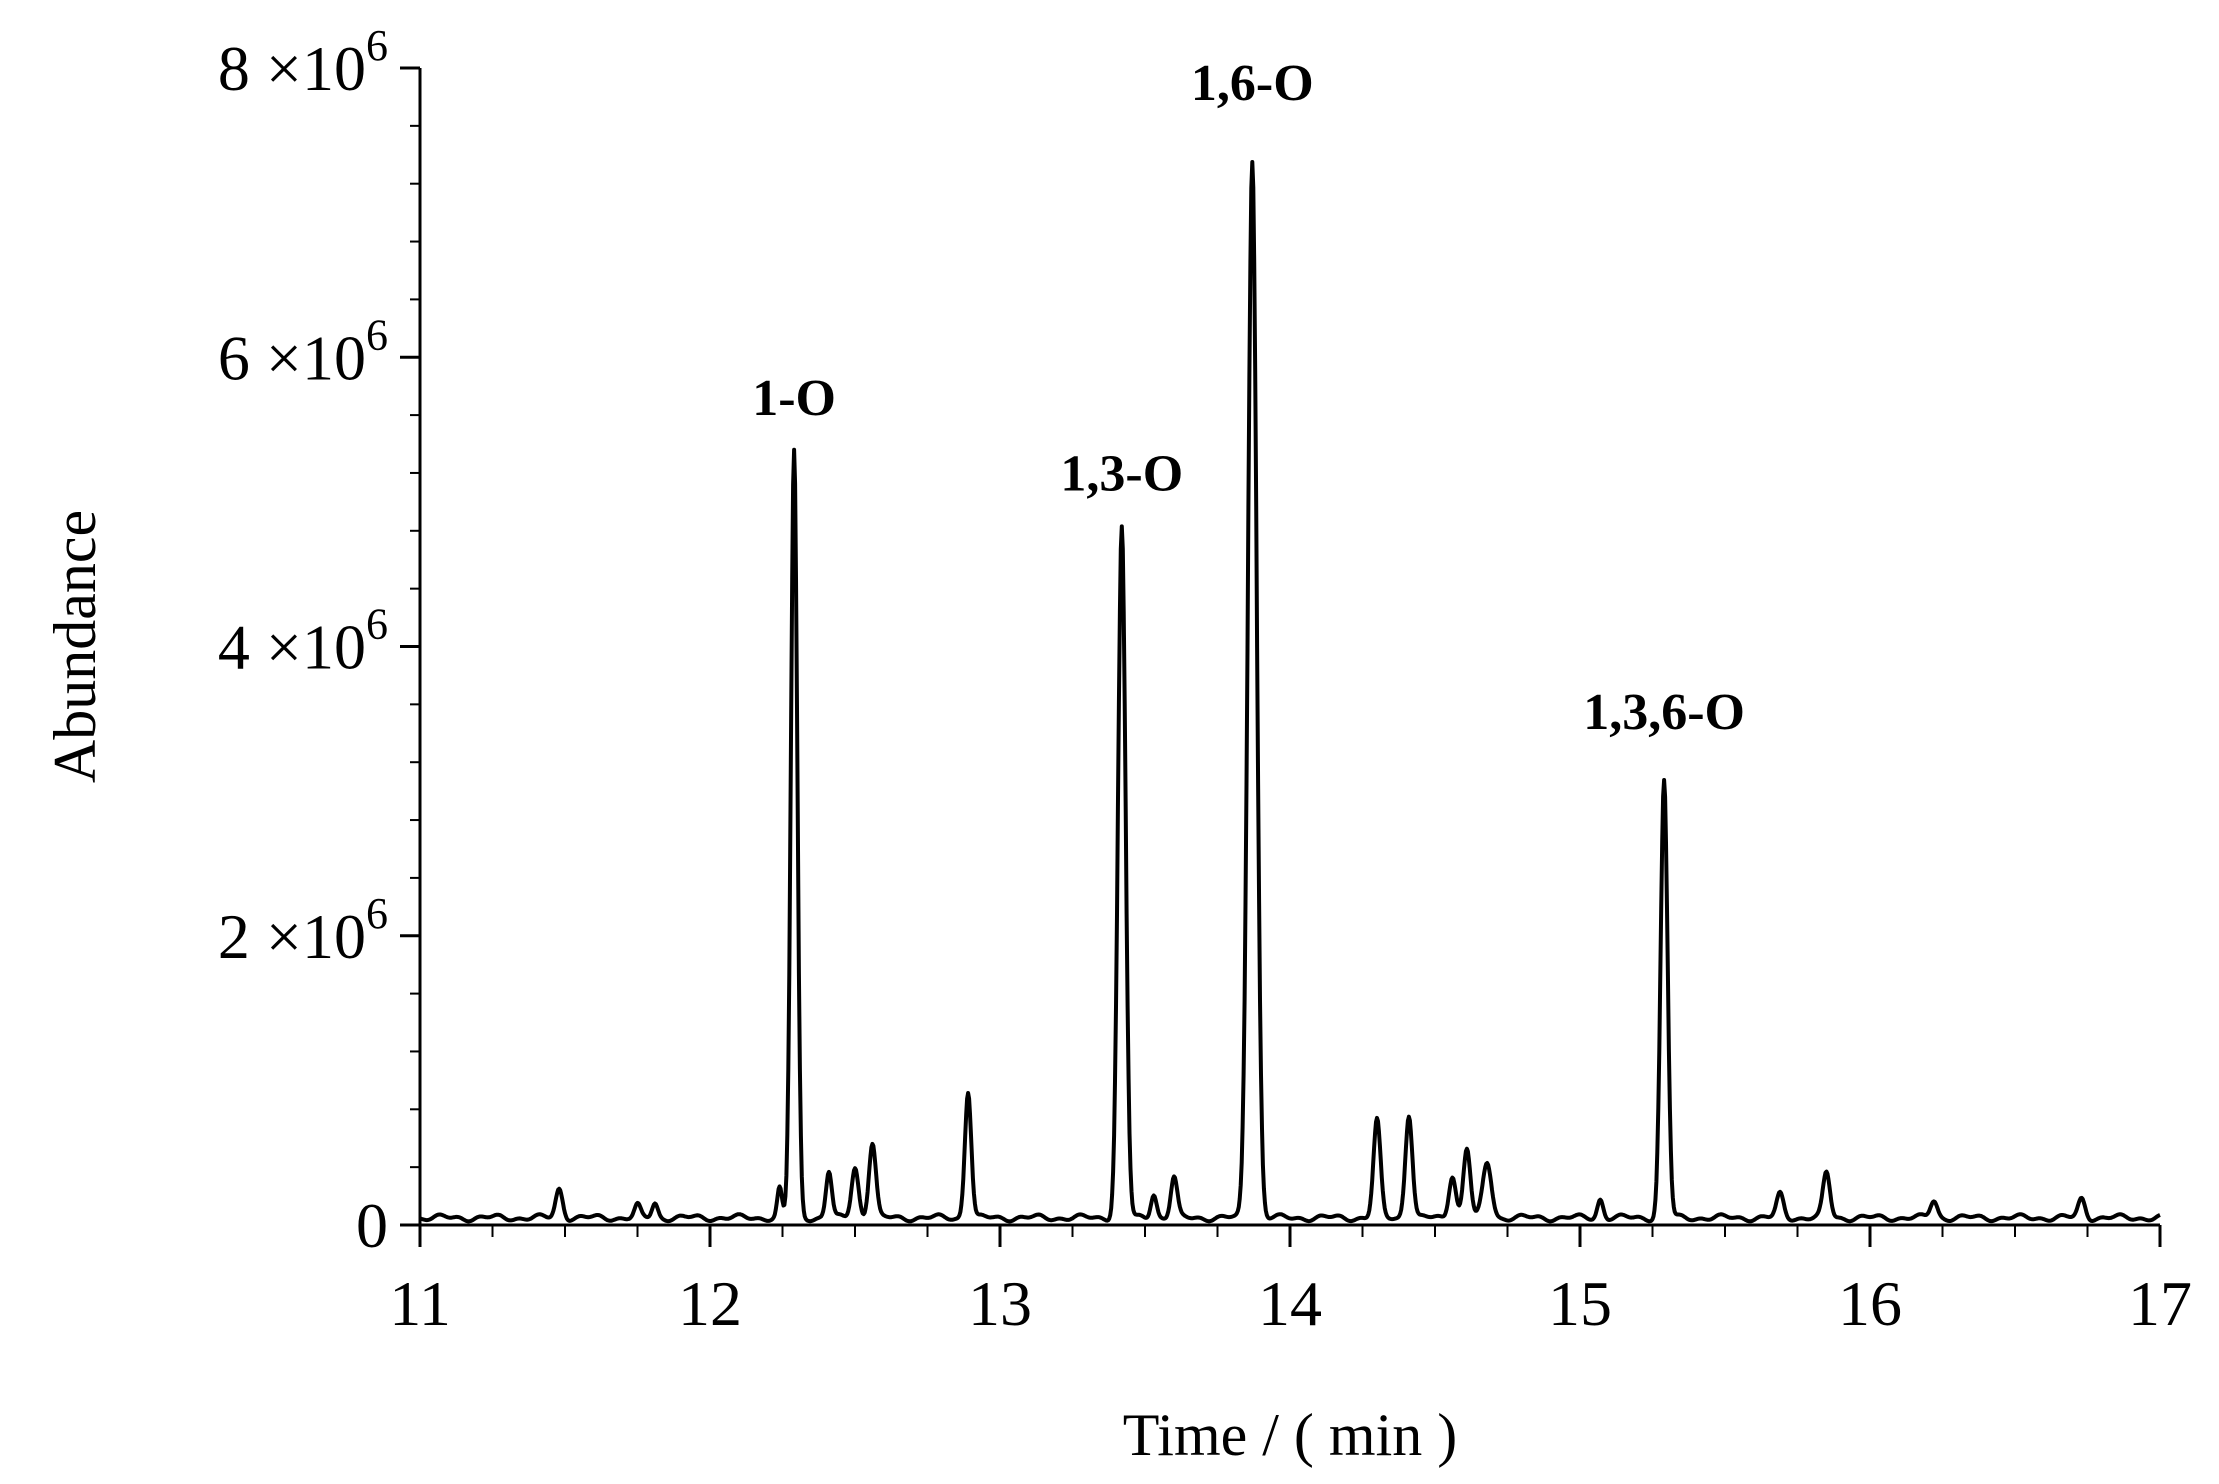 The height and width of the screenshot is (1484, 2219). What do you see at coordinates (303, 930) in the screenshot?
I see `y-tick-label: 2 ×10⁶` at bounding box center [303, 930].